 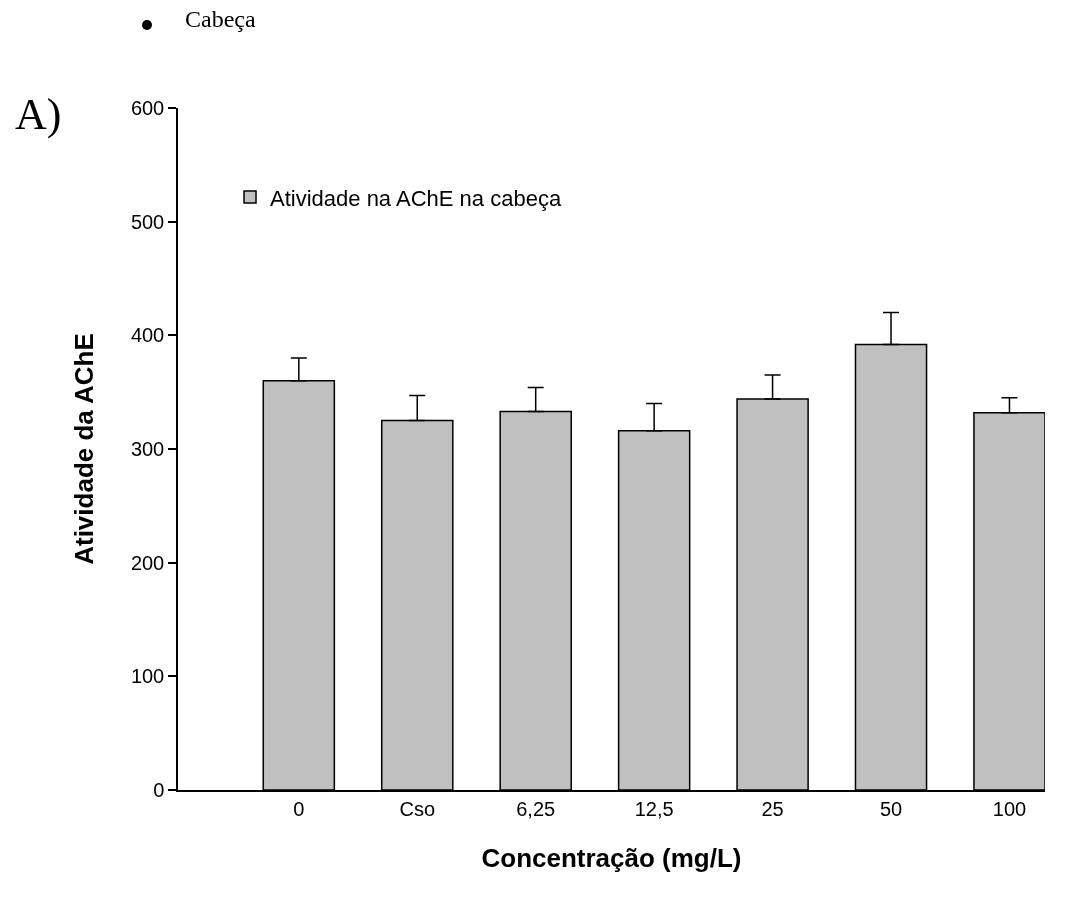 What do you see at coordinates (83, 449) in the screenshot?
I see `y-axis-title: Atividade da AChE` at bounding box center [83, 449].